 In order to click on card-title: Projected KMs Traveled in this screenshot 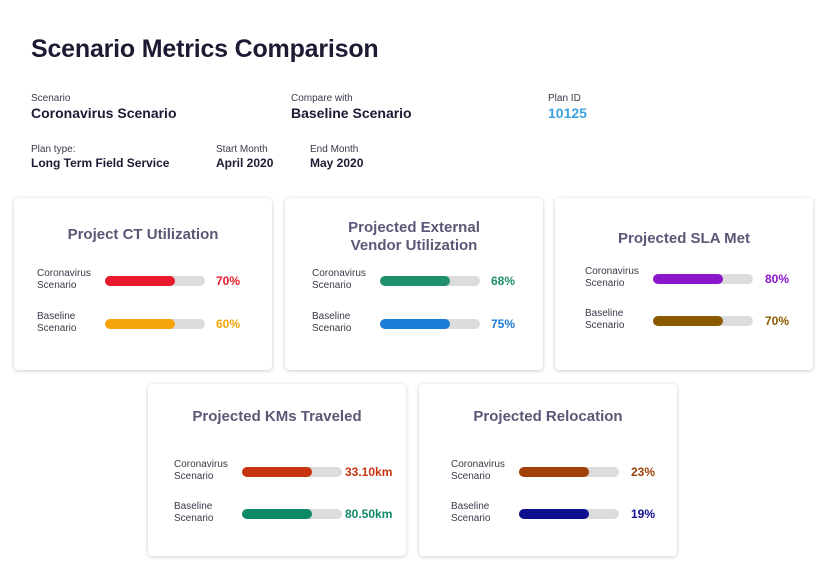, I will do `click(277, 416)`.